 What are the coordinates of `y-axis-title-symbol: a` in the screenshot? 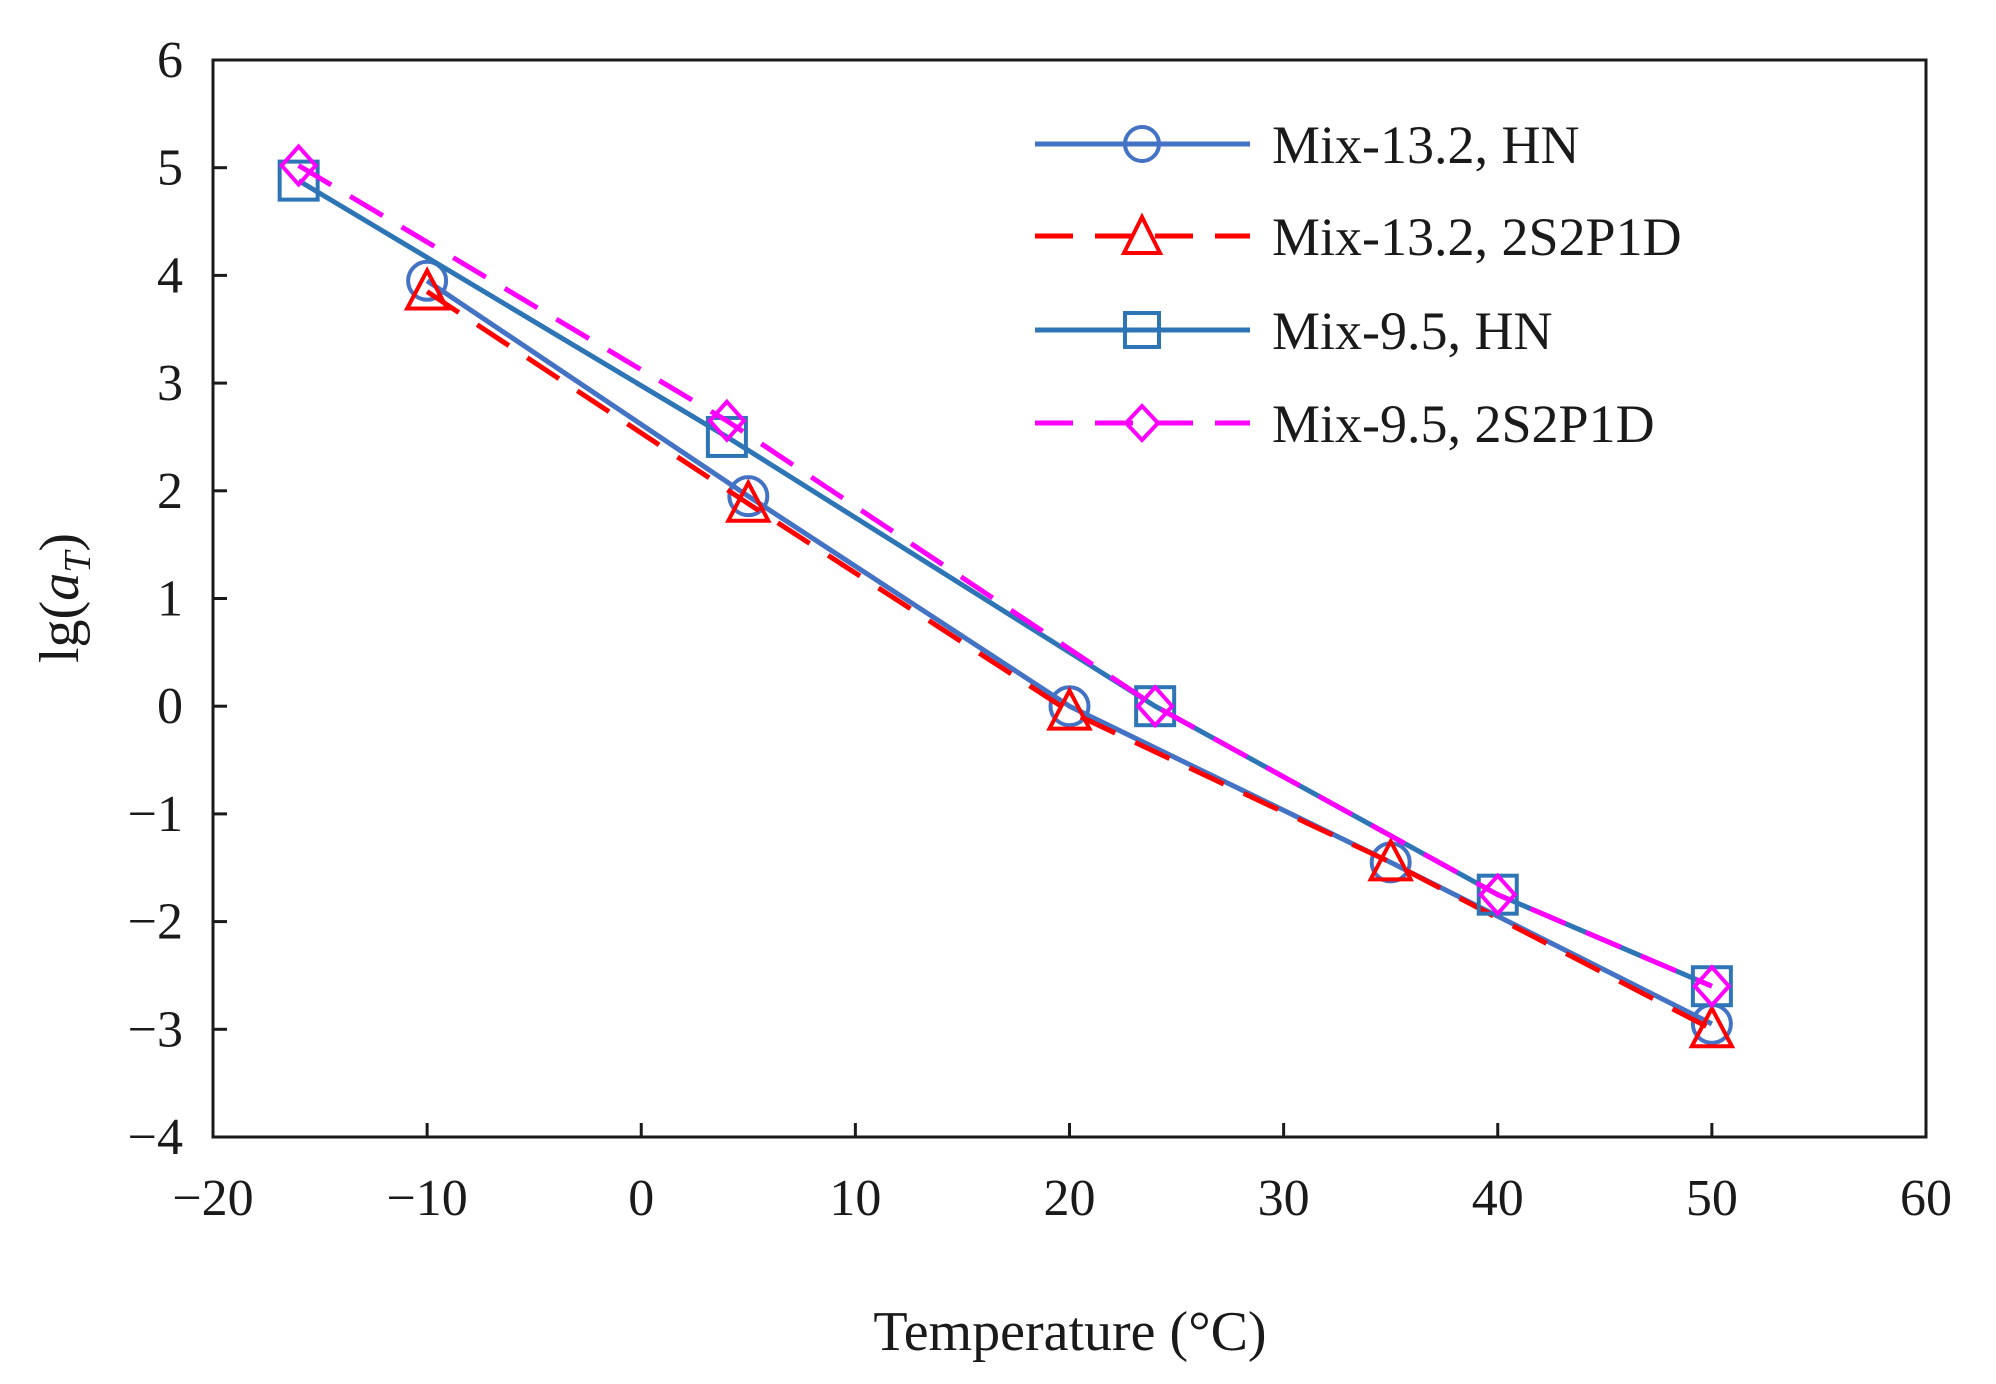 It's located at (60, 587).